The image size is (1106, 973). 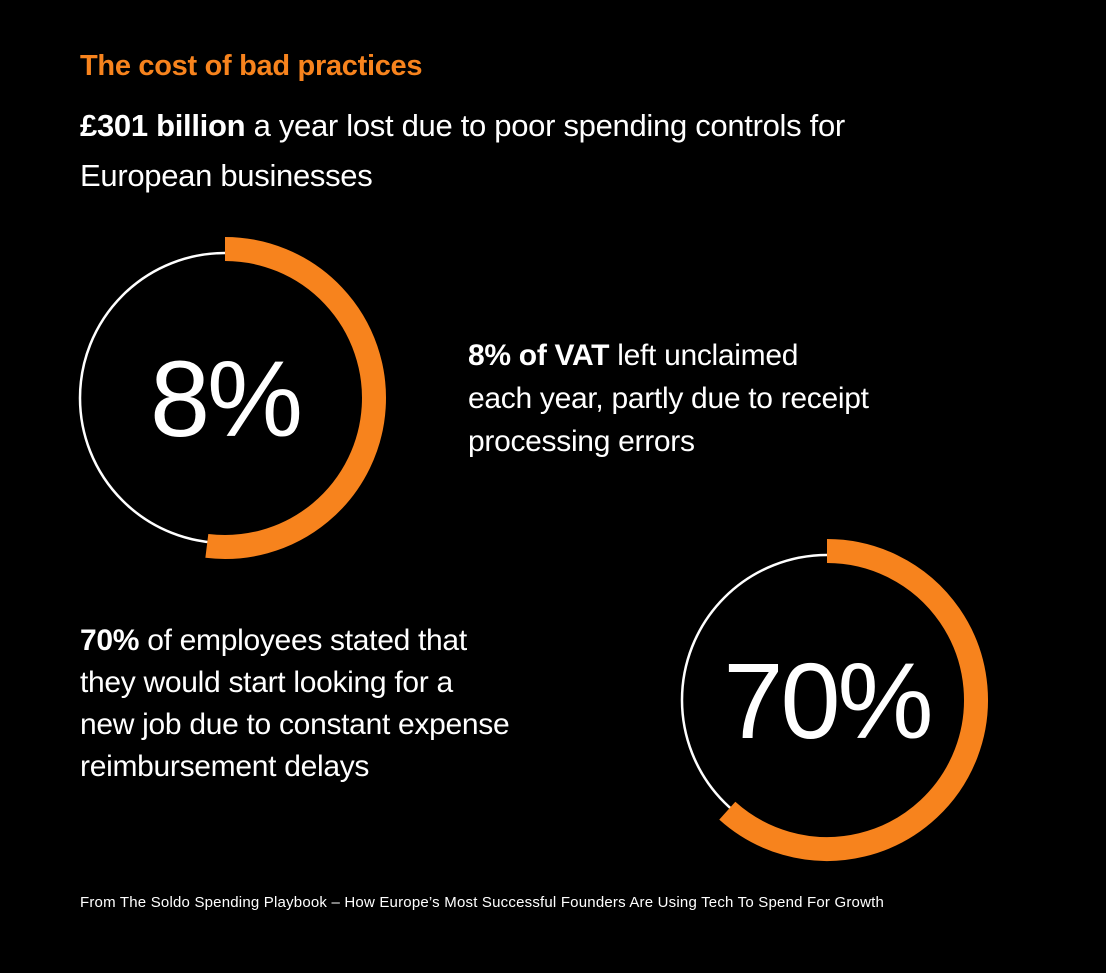 What do you see at coordinates (232, 398) in the screenshot?
I see `donut-chart-vat-svg` at bounding box center [232, 398].